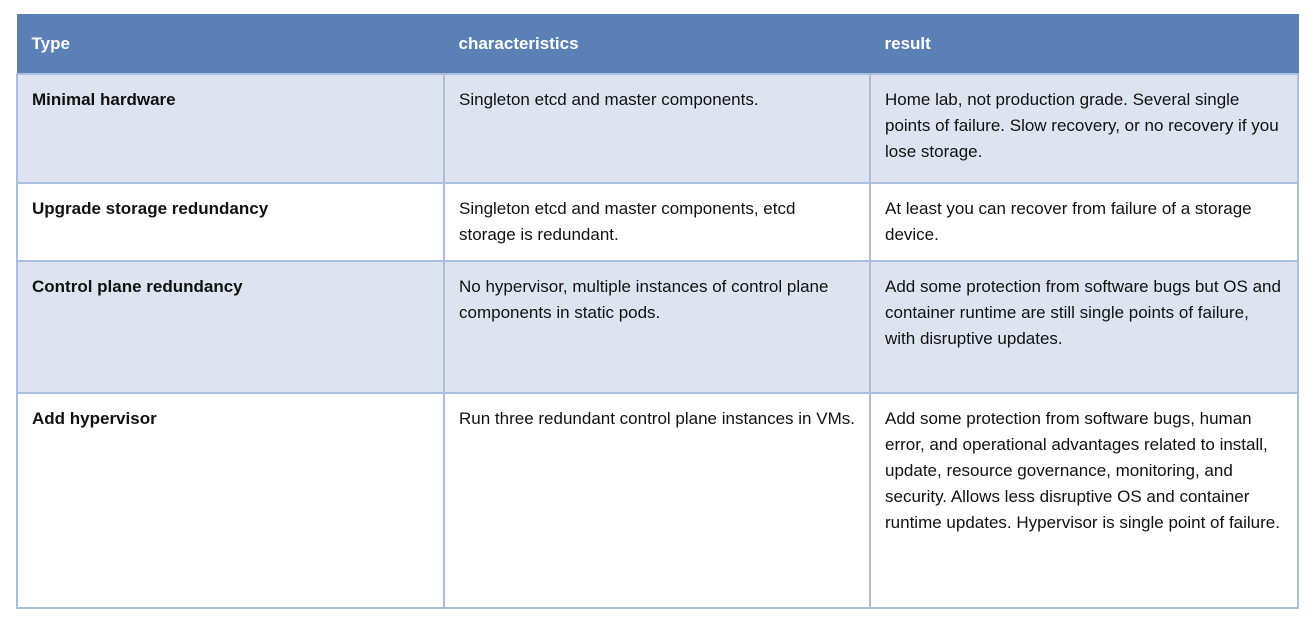 This screenshot has height=622, width=1314. I want to click on cell-characteristics: Singleton etcd and master components., so click(657, 128).